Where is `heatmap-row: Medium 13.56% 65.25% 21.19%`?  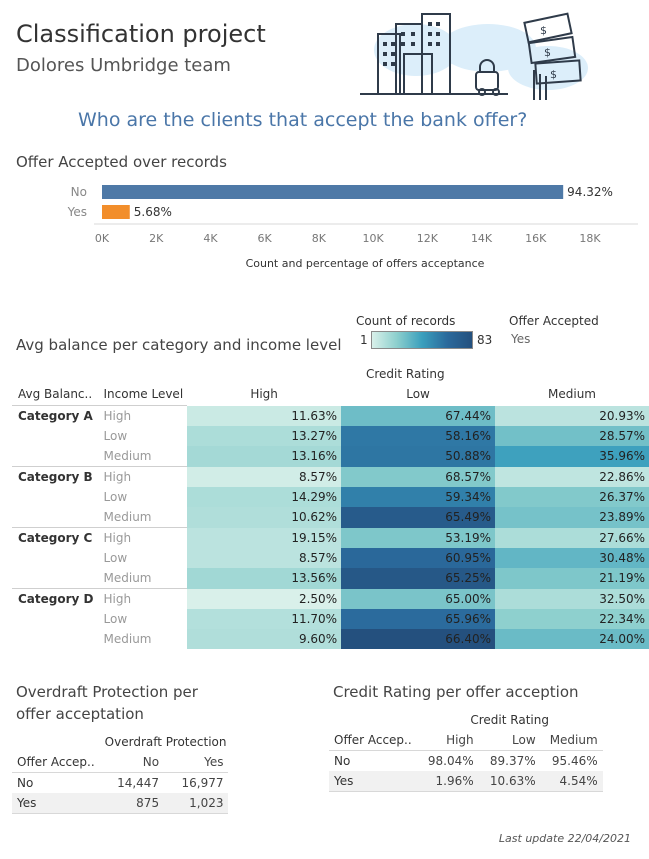 heatmap-row: Medium 13.56% 65.25% 21.19% is located at coordinates (330, 578).